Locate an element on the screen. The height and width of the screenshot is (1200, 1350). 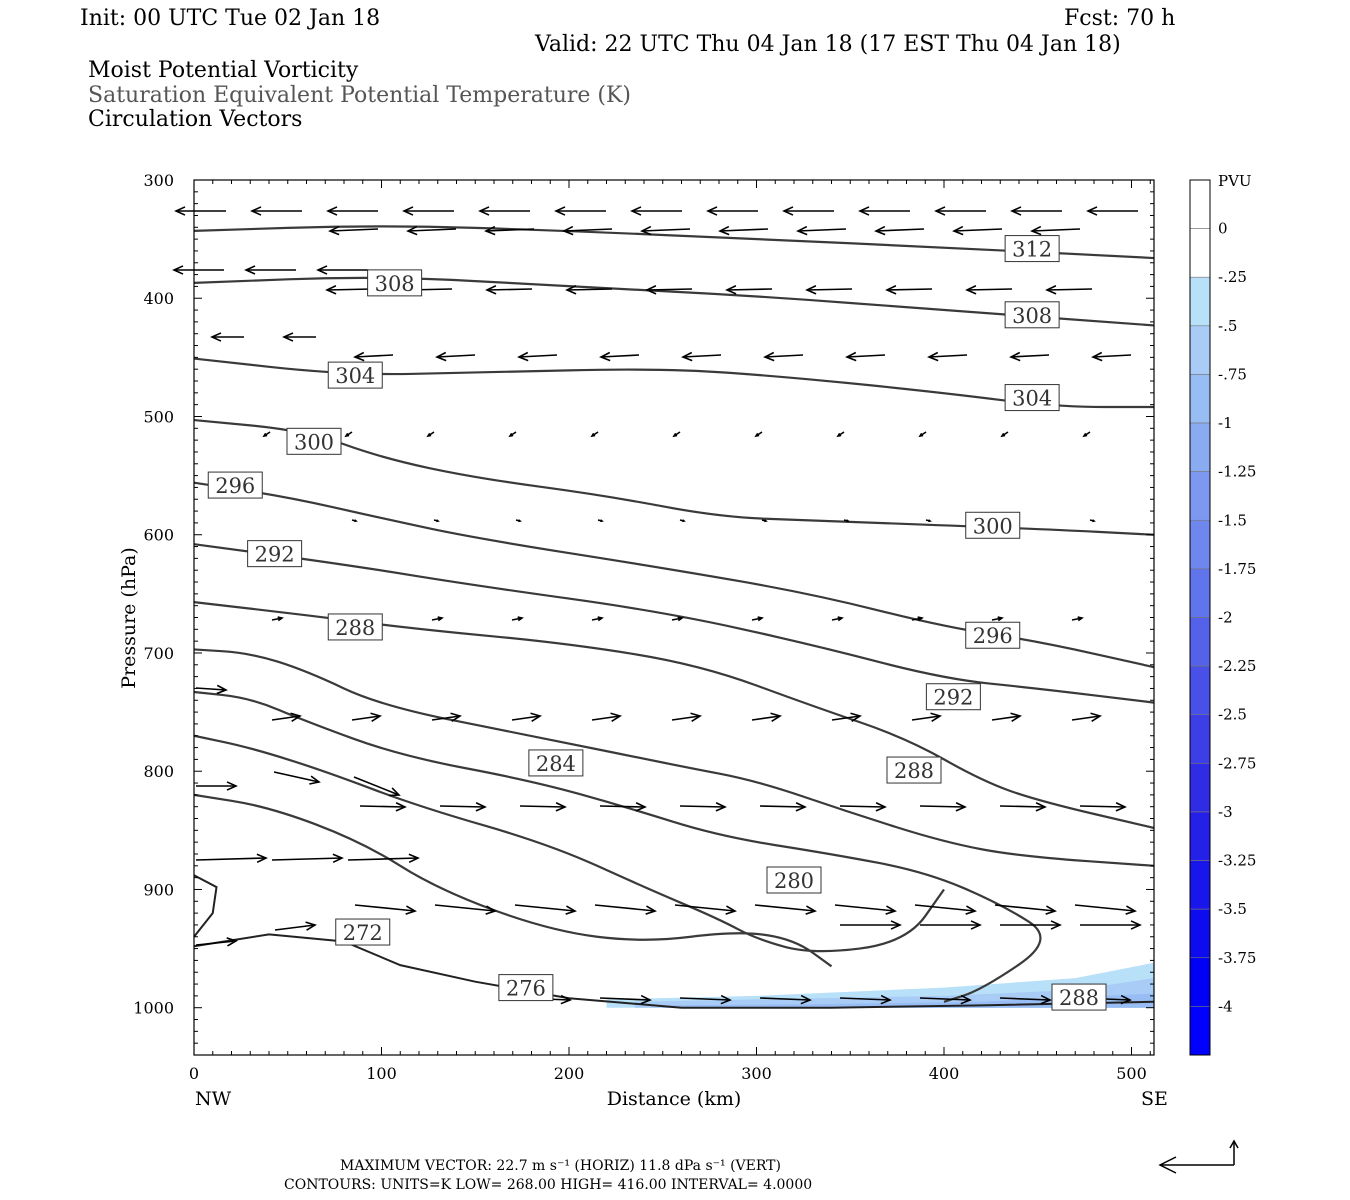
x-axis-label: Distance (km) is located at coordinates (674, 1099).